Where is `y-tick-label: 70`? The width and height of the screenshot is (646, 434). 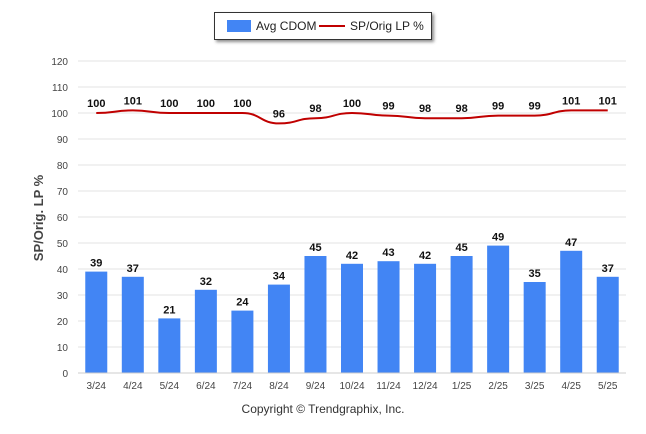
y-tick-label: 70 is located at coordinates (63, 192).